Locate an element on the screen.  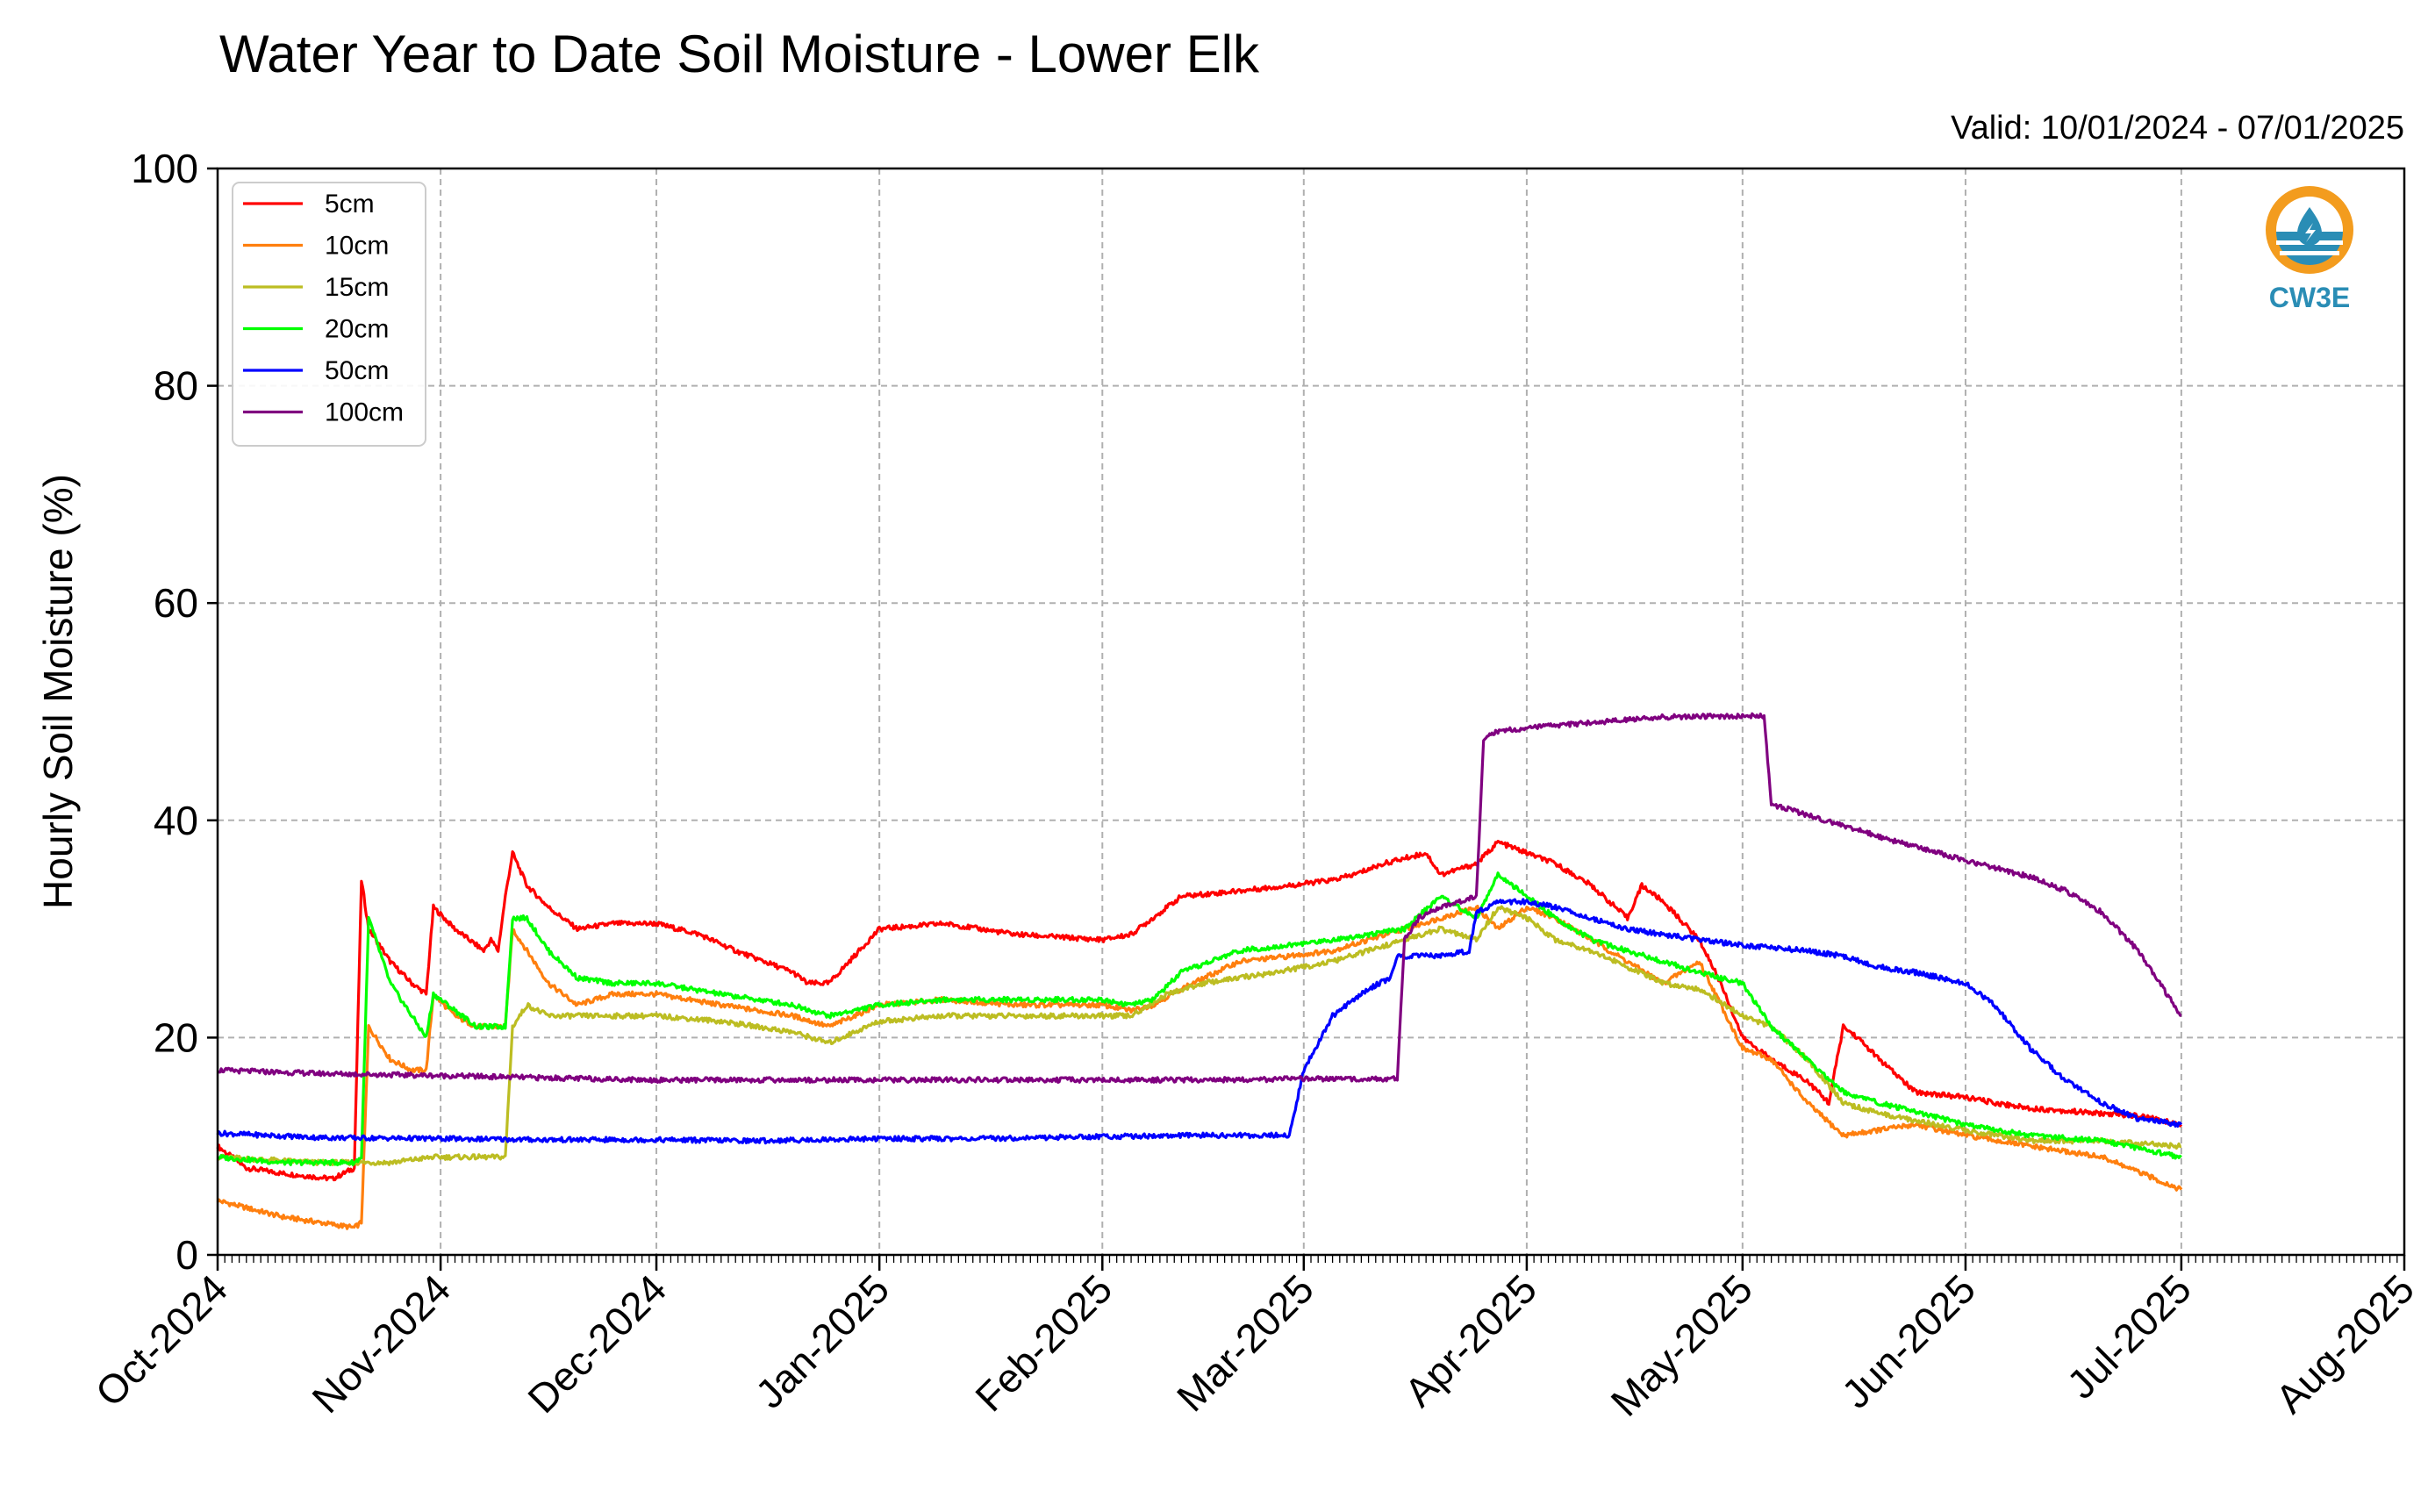
legend-label: 5cm is located at coordinates (350, 204).